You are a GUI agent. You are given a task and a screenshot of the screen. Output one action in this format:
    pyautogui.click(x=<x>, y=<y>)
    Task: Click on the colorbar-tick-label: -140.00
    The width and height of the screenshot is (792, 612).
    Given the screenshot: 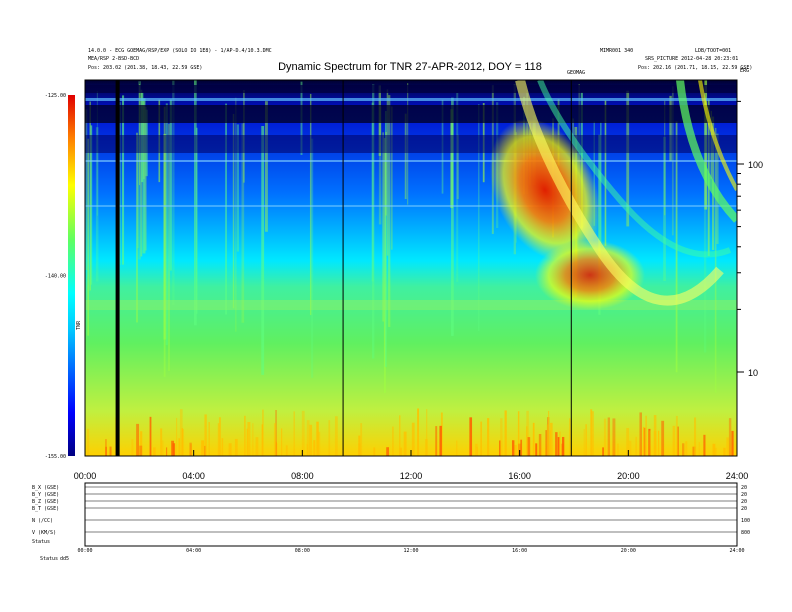 What is the action you would take?
    pyautogui.click(x=55, y=277)
    